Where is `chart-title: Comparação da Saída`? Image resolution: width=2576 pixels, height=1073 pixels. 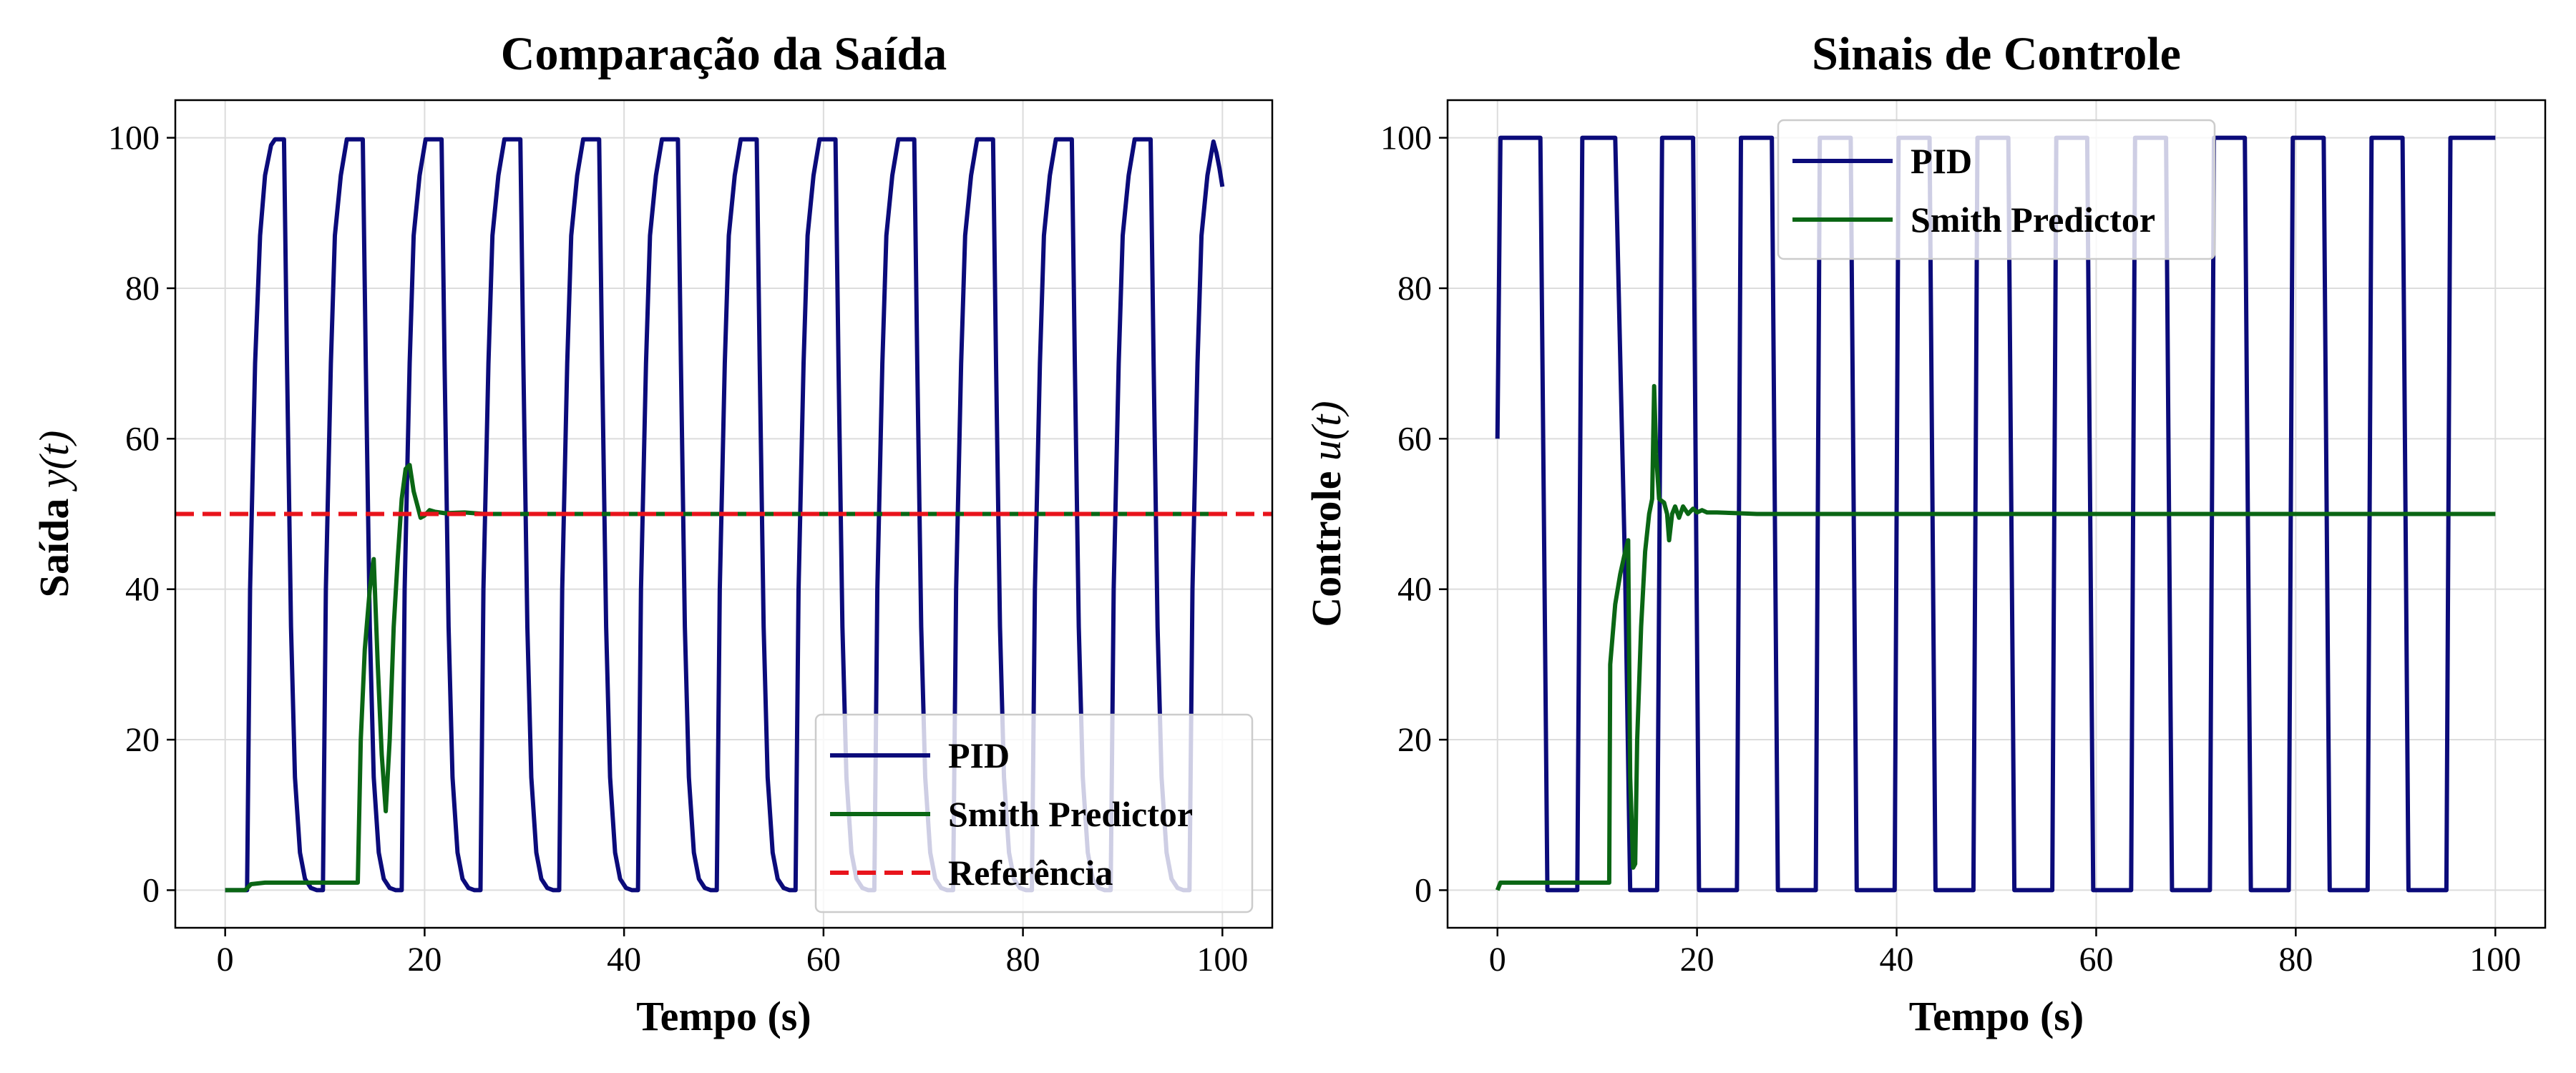
chart-title: Comparação da Saída is located at coordinates (724, 54).